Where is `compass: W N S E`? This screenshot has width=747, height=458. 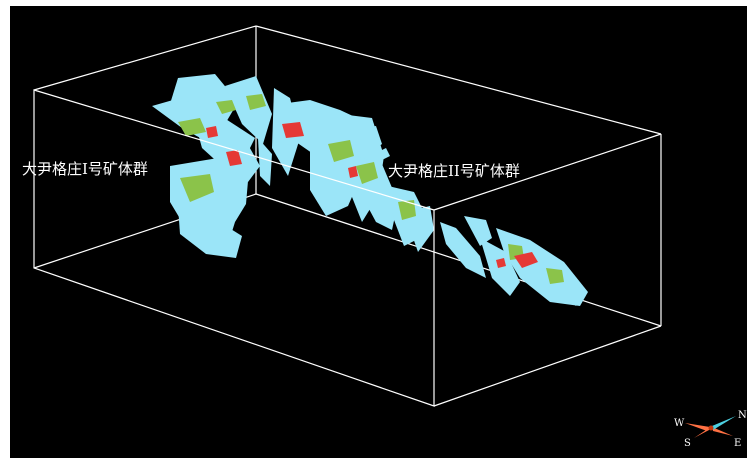 compass: W N S E is located at coordinates (710, 429).